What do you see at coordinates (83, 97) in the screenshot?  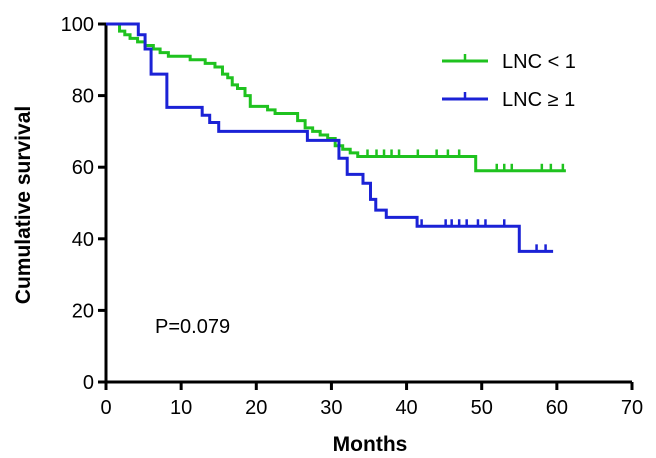 I see `y-tick-label: 80` at bounding box center [83, 97].